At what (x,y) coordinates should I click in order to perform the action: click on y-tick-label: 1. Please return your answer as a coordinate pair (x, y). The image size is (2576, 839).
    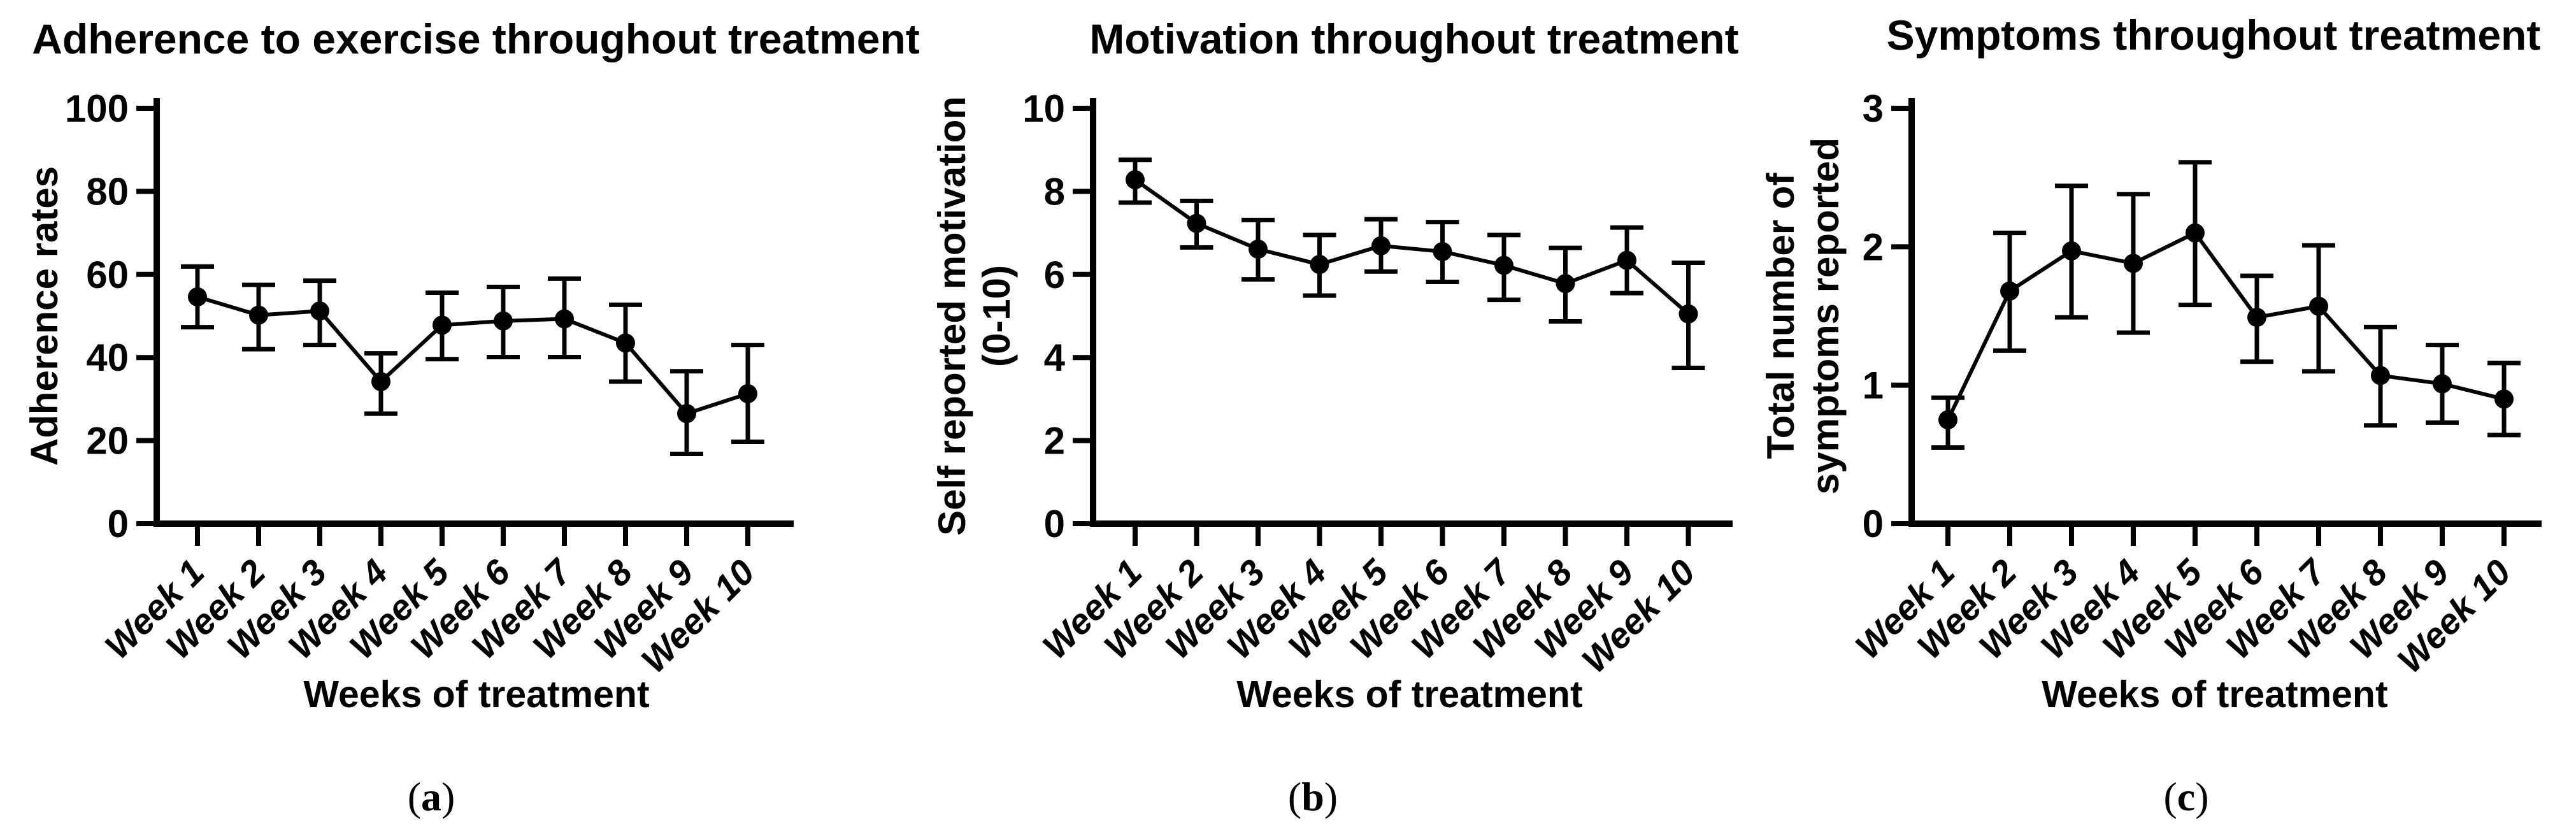
    Looking at the image, I should click on (1874, 385).